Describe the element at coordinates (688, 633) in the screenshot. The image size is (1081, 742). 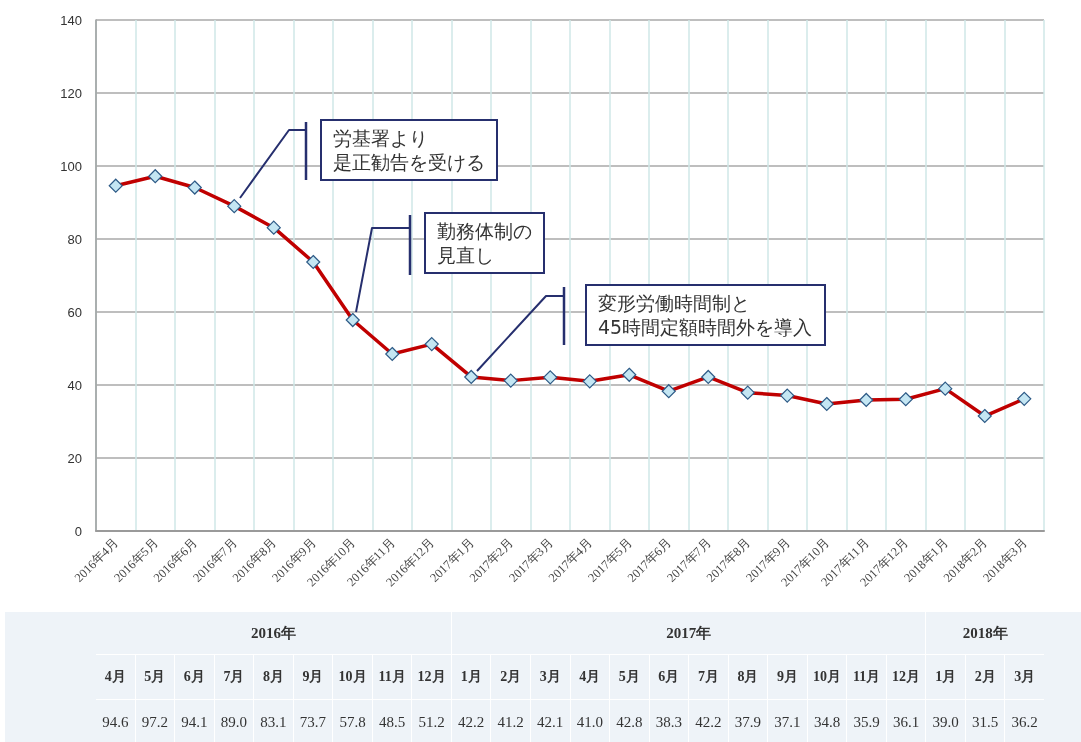
I see `text: 2017年` at that location.